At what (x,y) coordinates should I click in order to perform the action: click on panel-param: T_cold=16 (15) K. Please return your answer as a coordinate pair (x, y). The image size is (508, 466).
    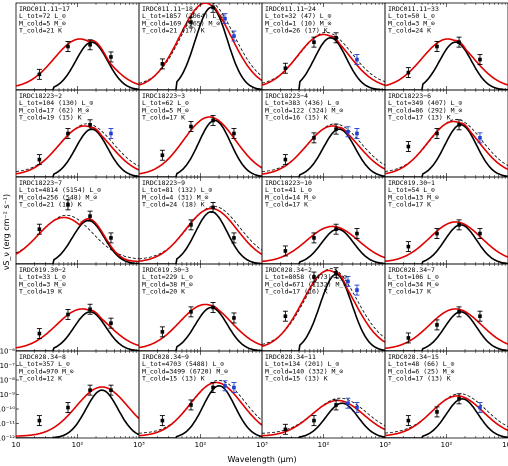
    Looking at the image, I should click on (296, 118).